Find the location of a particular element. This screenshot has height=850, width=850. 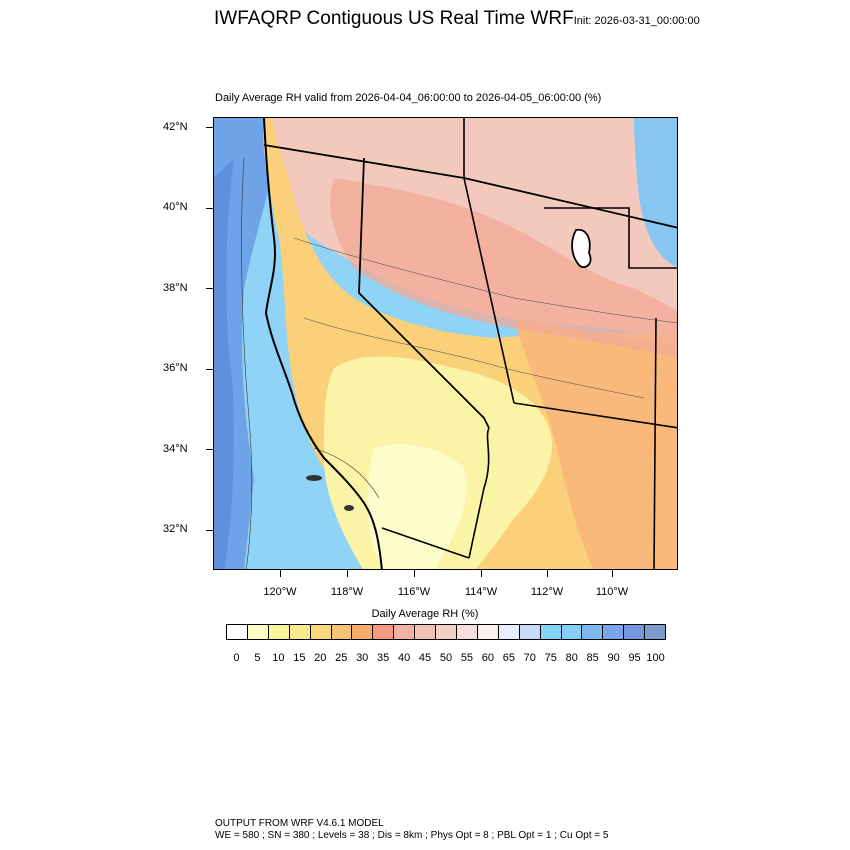

border-az-nm is located at coordinates (655, 443).